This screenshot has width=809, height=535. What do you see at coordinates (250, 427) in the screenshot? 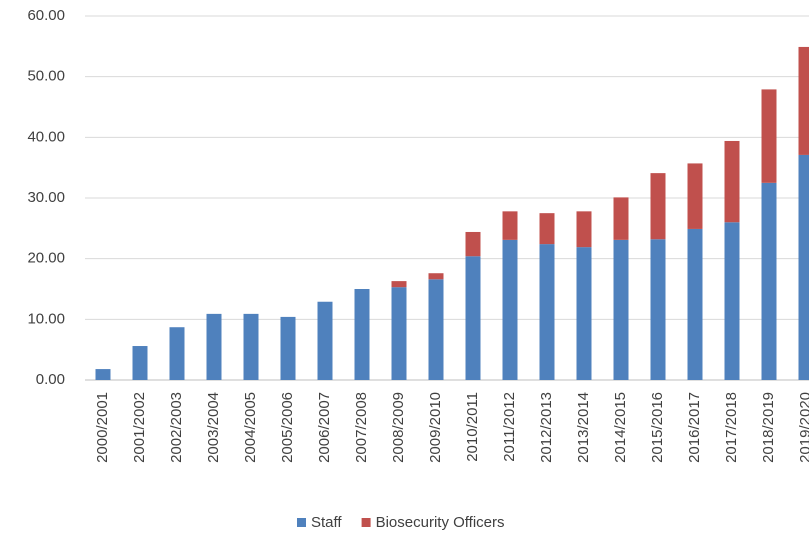
I see `x-tick-label: 2004/2005` at bounding box center [250, 427].